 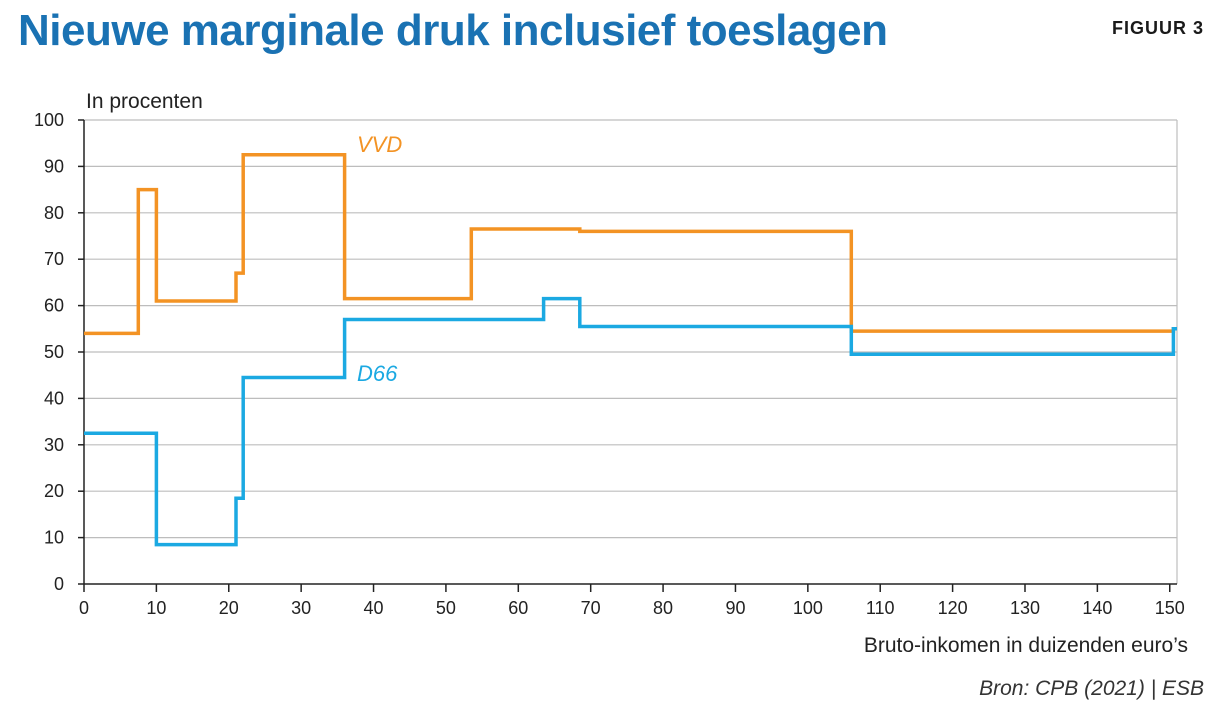 What do you see at coordinates (301, 608) in the screenshot?
I see `x-tick-label-30: 30` at bounding box center [301, 608].